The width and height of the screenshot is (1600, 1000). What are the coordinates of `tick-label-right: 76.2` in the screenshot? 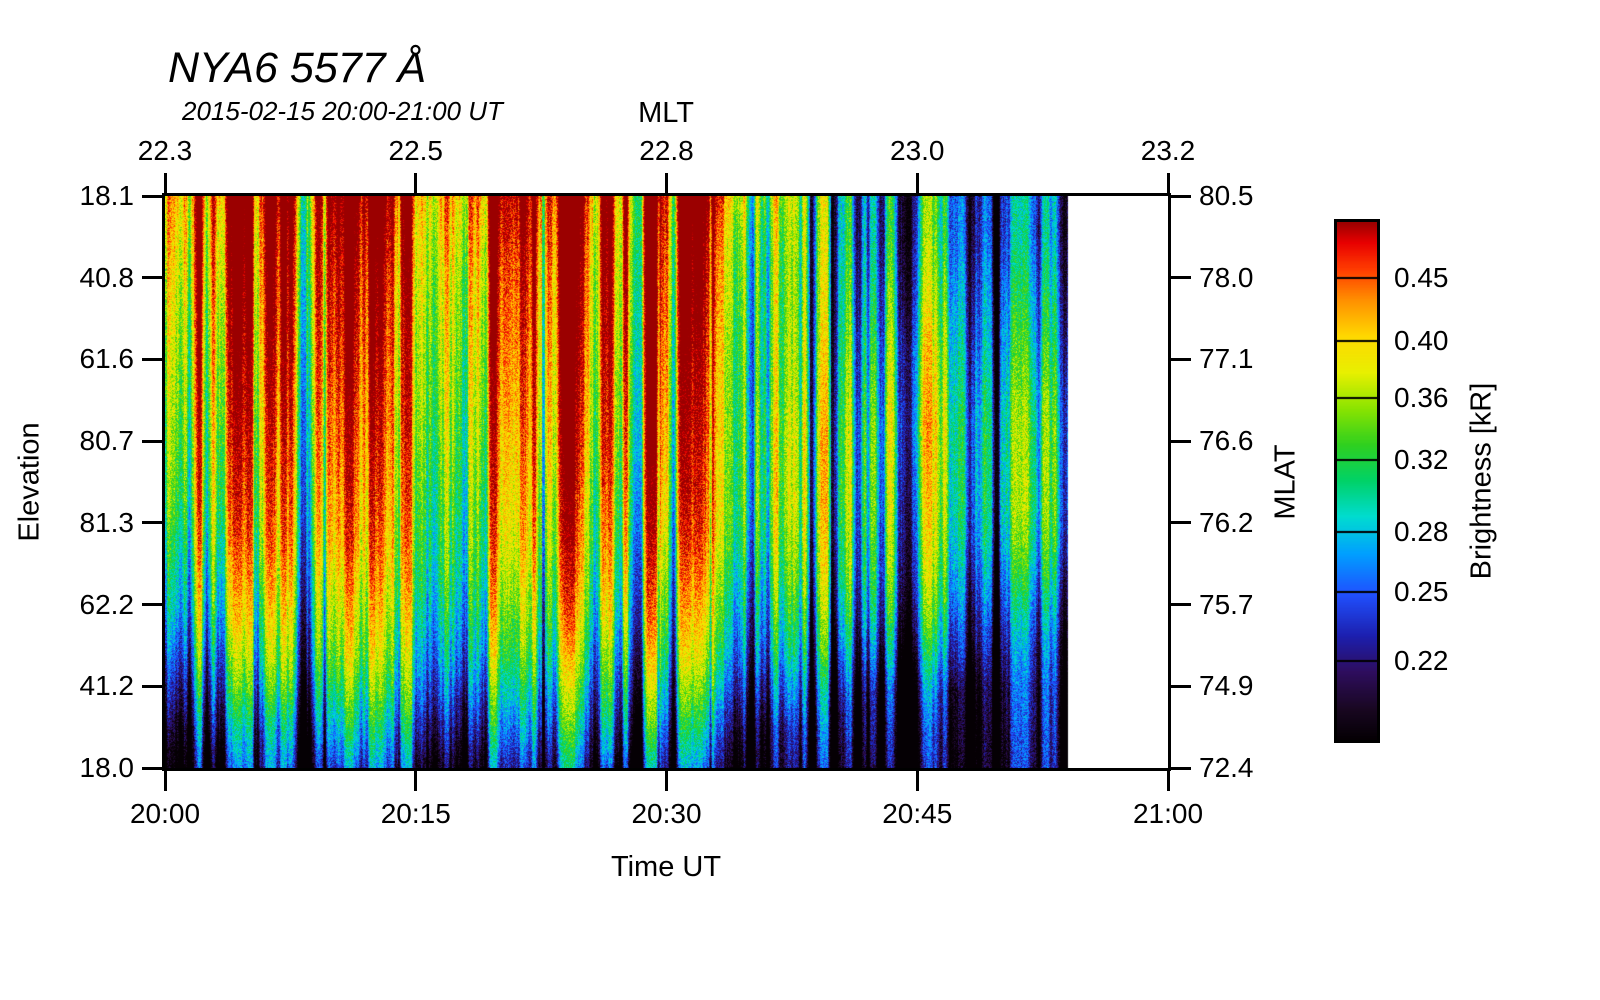 It's located at (1226, 522).